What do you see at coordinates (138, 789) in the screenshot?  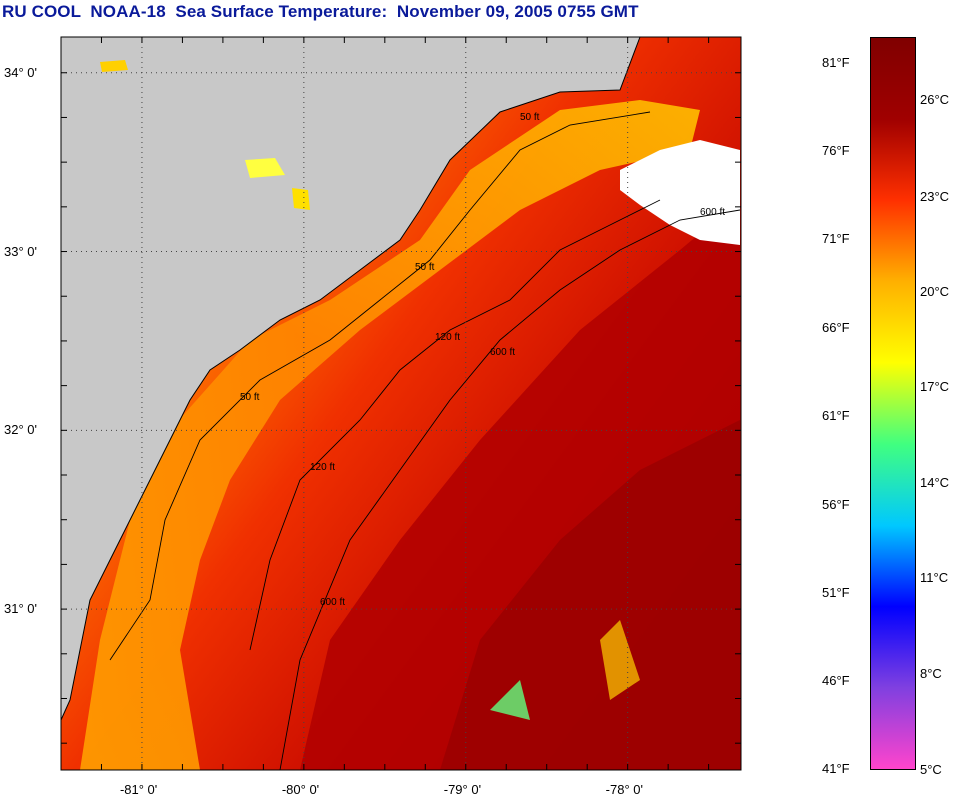 I see `lon-tick-label: -81° 0'` at bounding box center [138, 789].